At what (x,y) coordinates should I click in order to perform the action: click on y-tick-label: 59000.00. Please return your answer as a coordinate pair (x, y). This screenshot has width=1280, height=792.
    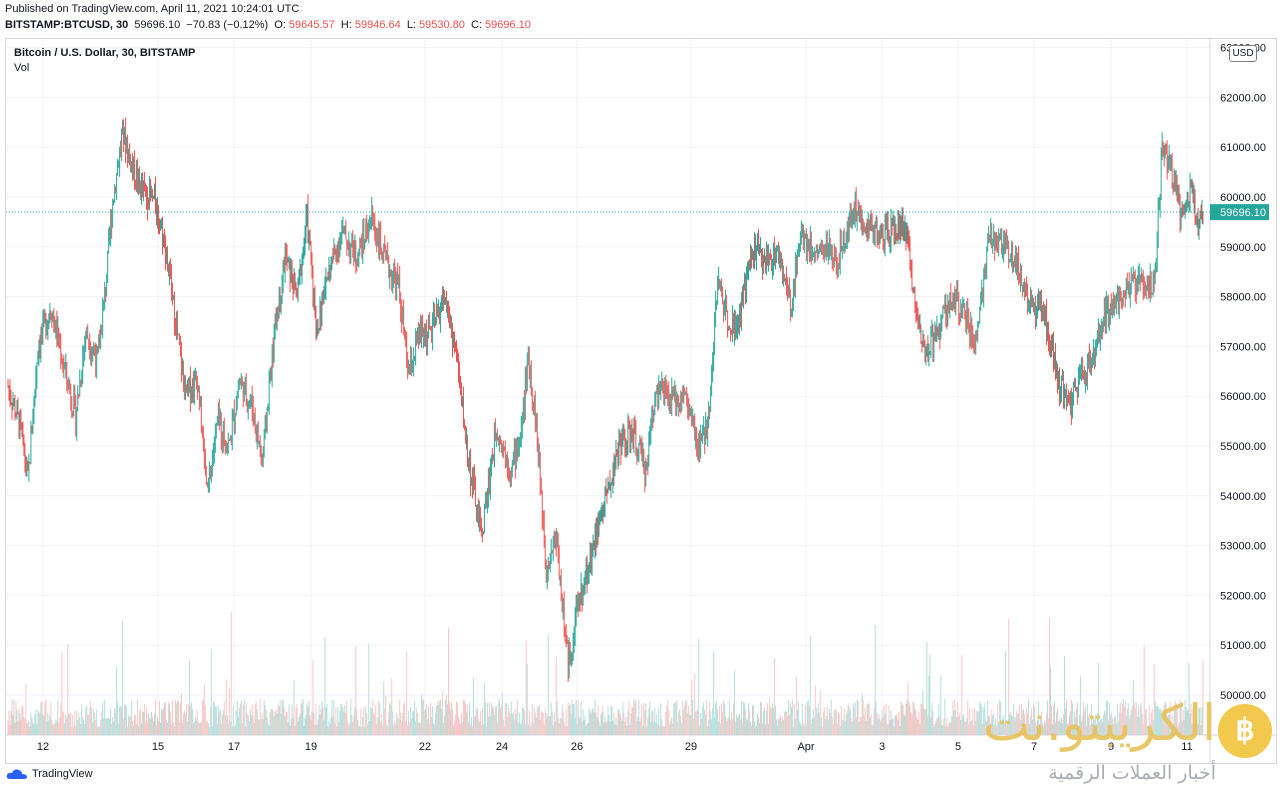
    Looking at the image, I should click on (1243, 248).